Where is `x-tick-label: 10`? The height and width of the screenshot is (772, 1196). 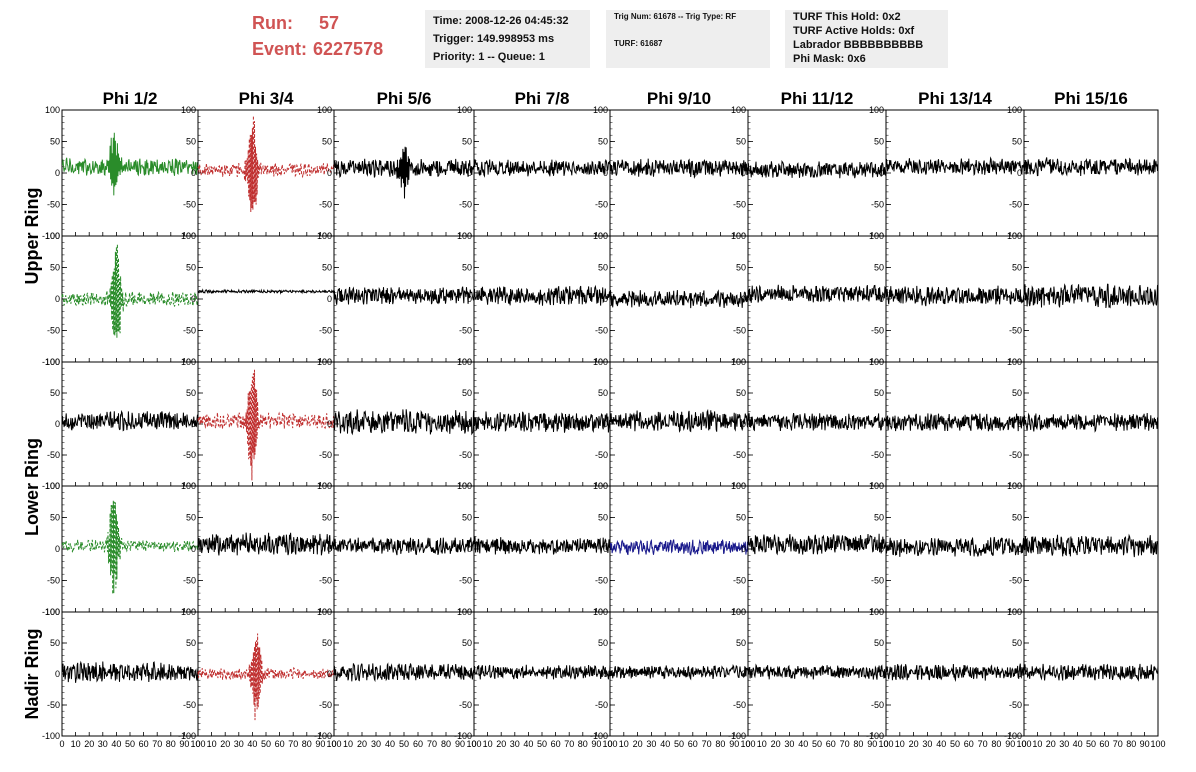
x-tick-label: 10 is located at coordinates (624, 744).